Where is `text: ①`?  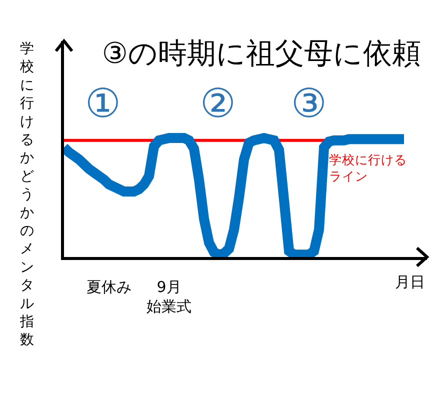 text: ① is located at coordinates (103, 104).